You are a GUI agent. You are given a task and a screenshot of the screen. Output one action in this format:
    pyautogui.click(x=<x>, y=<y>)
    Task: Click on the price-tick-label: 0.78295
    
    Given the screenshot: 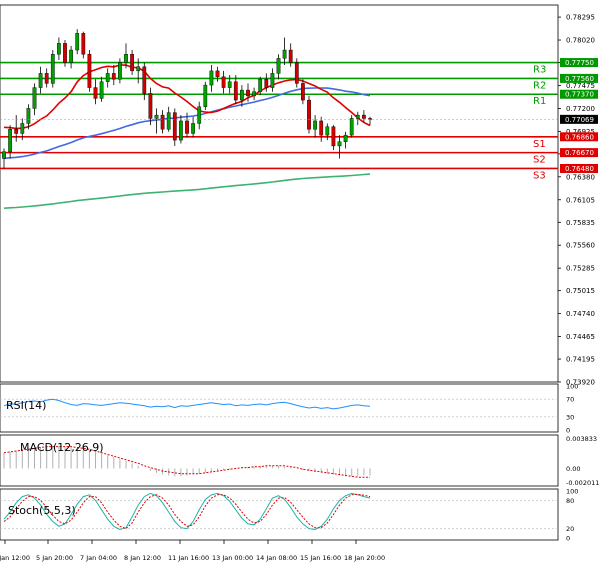 What is the action you would take?
    pyautogui.click(x=580, y=18)
    